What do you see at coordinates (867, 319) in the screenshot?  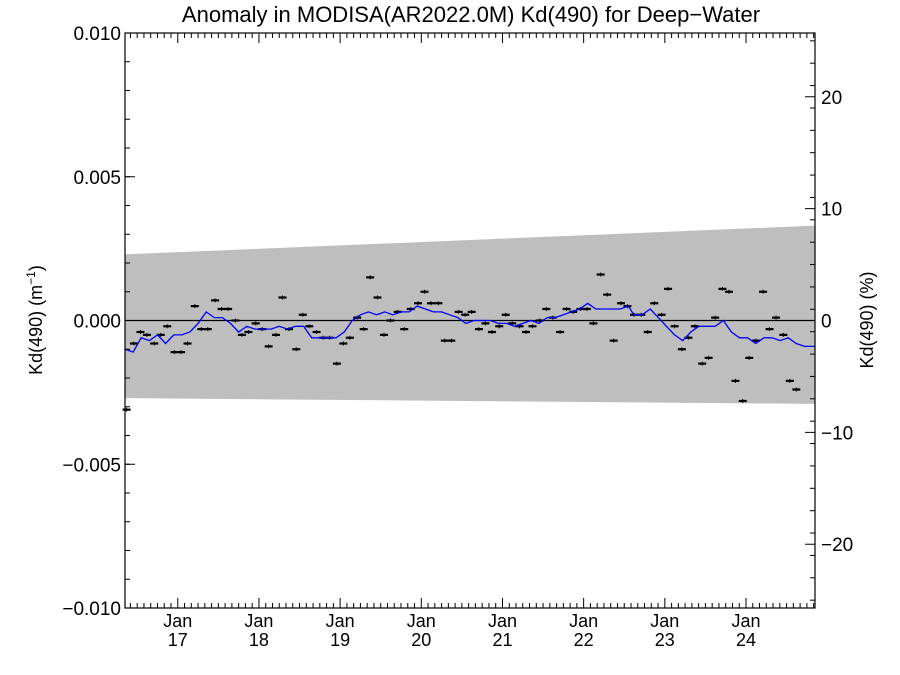 I see `y-axis-label-right: Kd(490) (%)` at bounding box center [867, 319].